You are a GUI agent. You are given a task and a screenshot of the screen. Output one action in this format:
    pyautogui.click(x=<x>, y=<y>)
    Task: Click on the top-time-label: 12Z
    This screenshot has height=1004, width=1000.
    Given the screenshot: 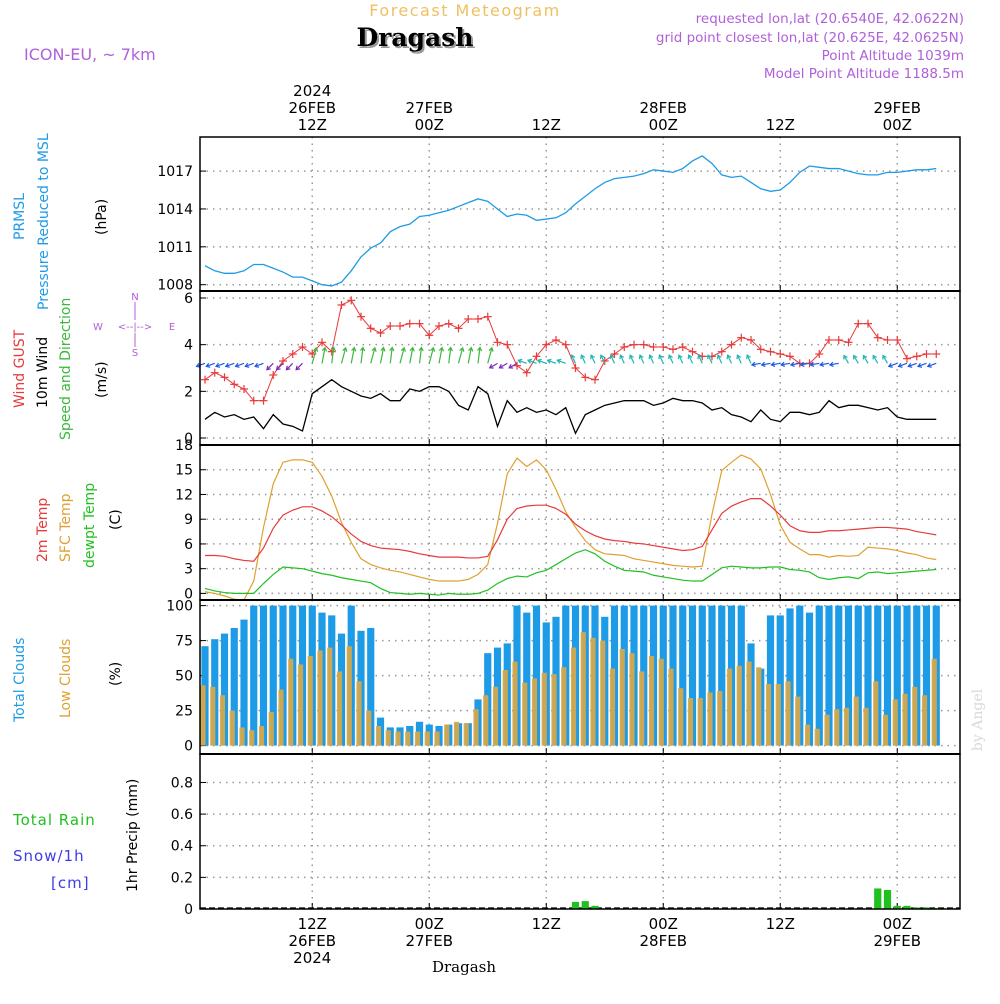 What is the action you would take?
    pyautogui.click(x=780, y=125)
    